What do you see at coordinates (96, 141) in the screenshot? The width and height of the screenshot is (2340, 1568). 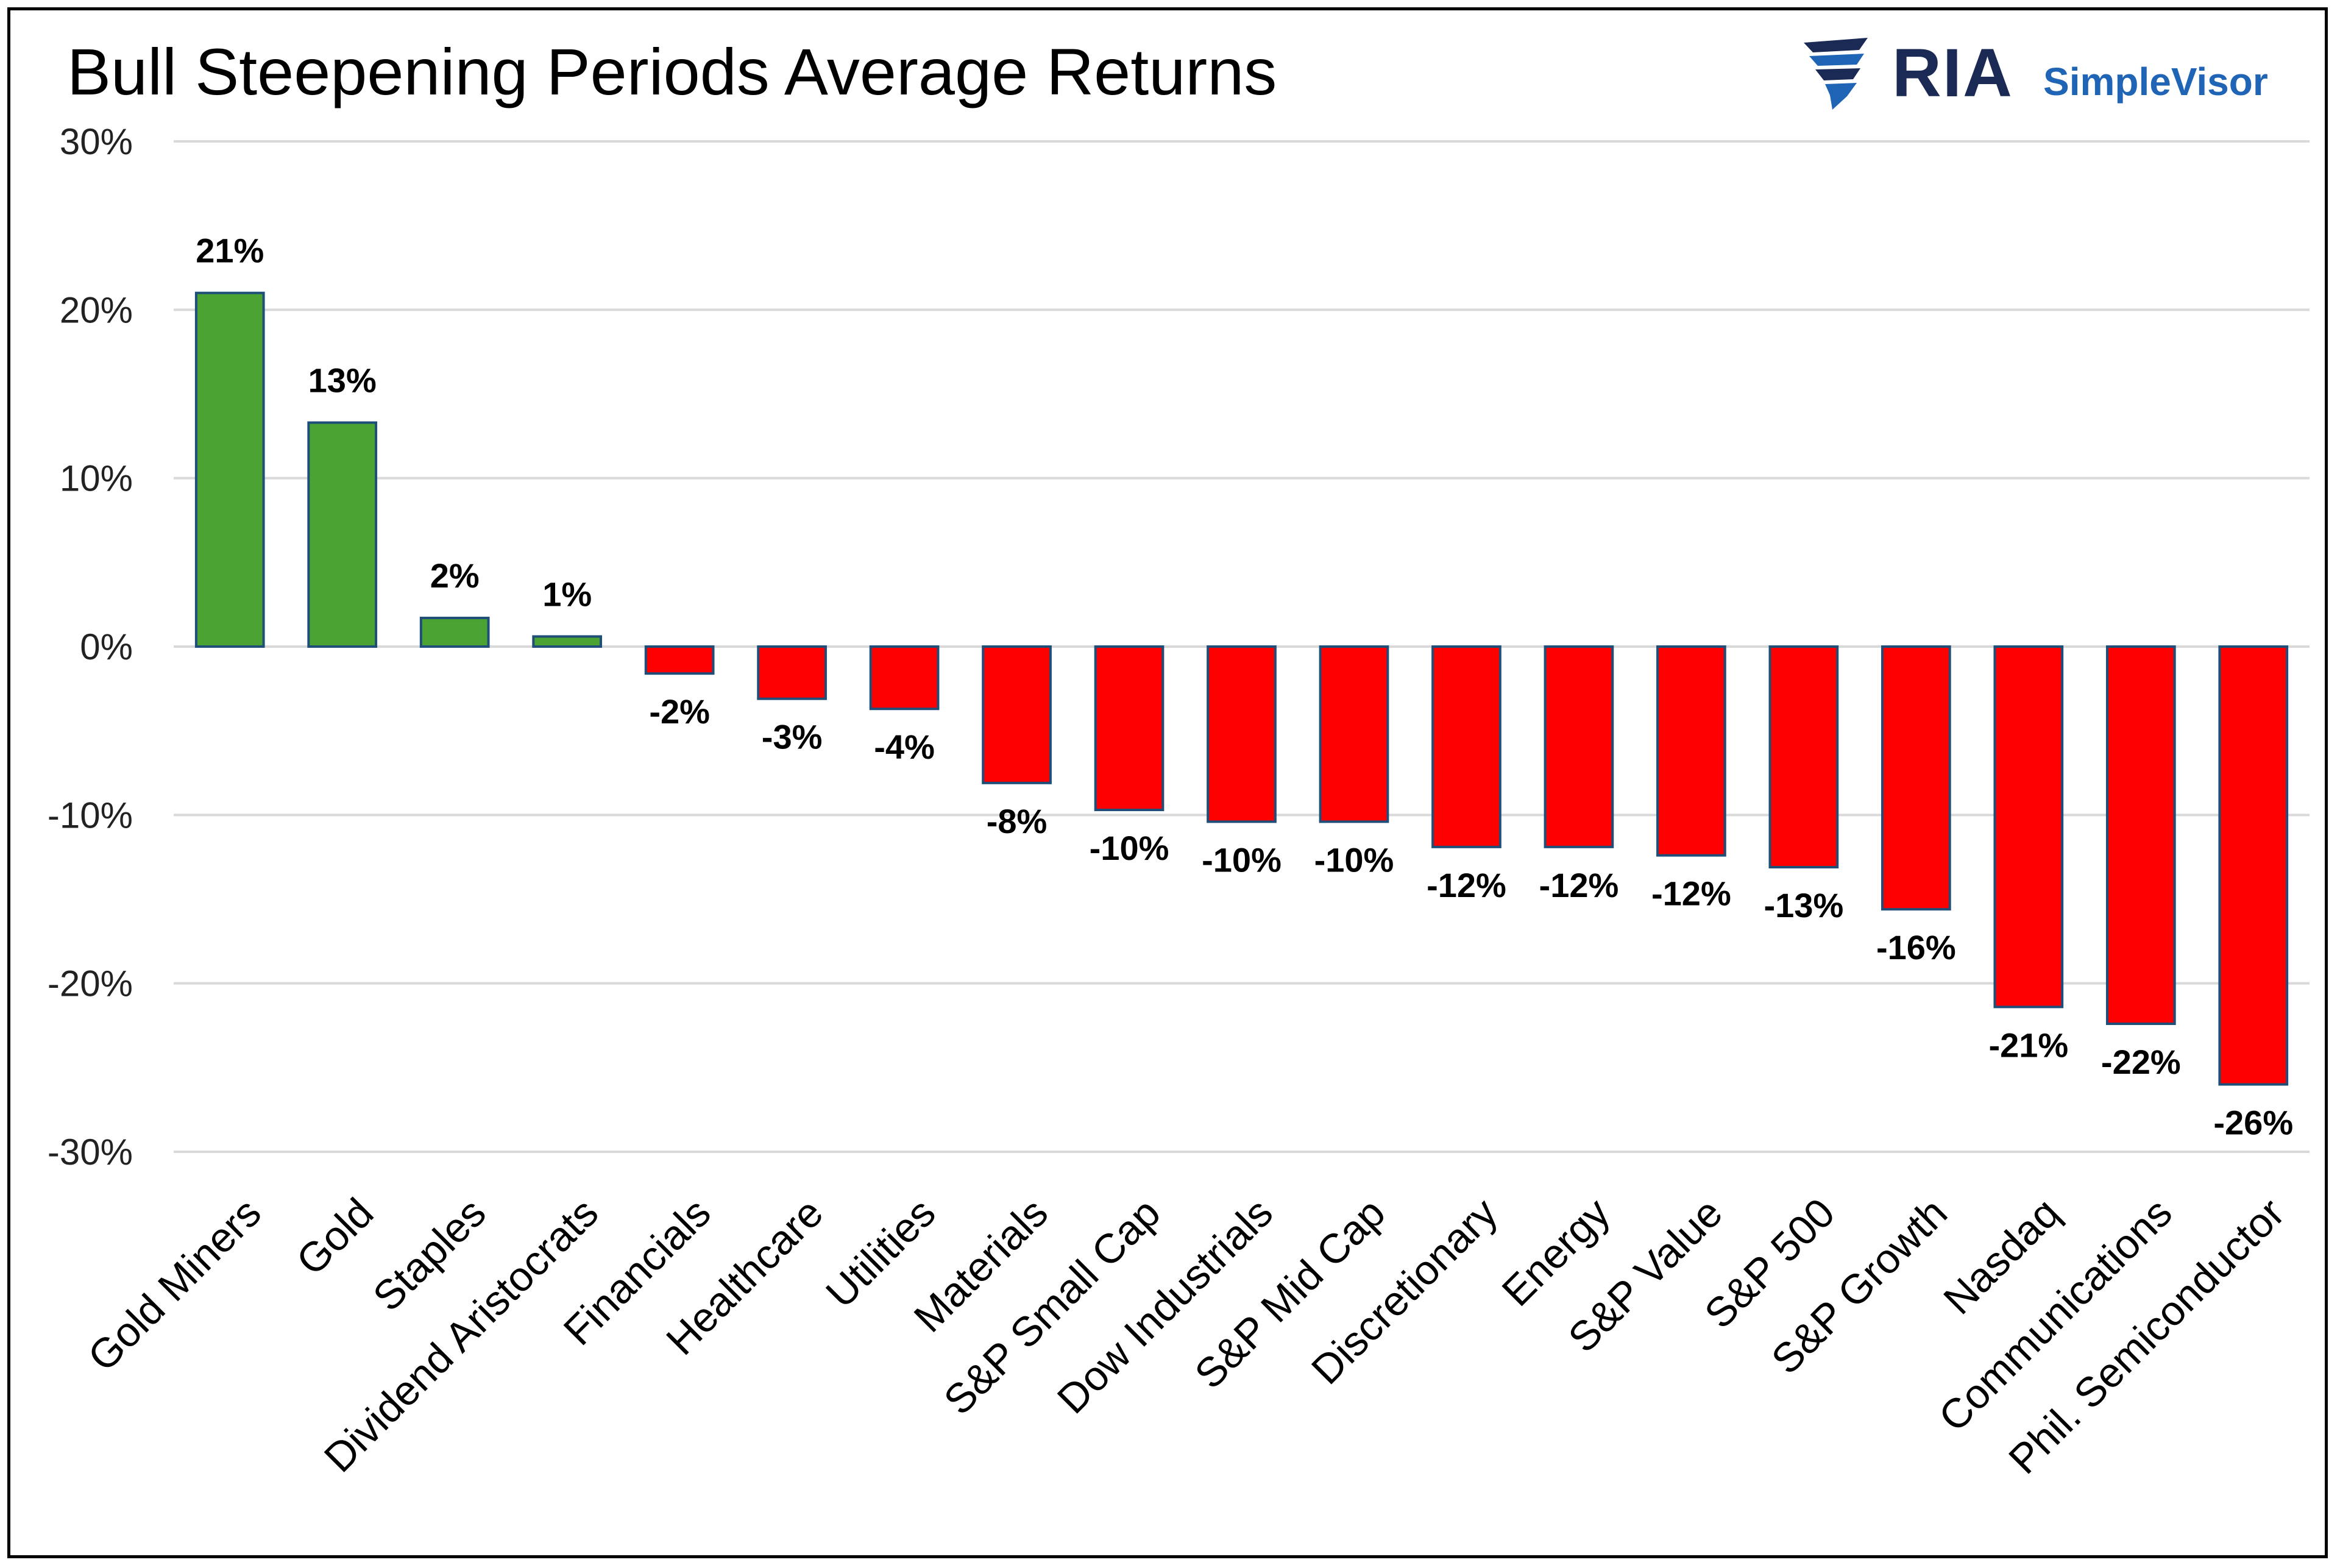 I see `y-tick-label: 30%` at bounding box center [96, 141].